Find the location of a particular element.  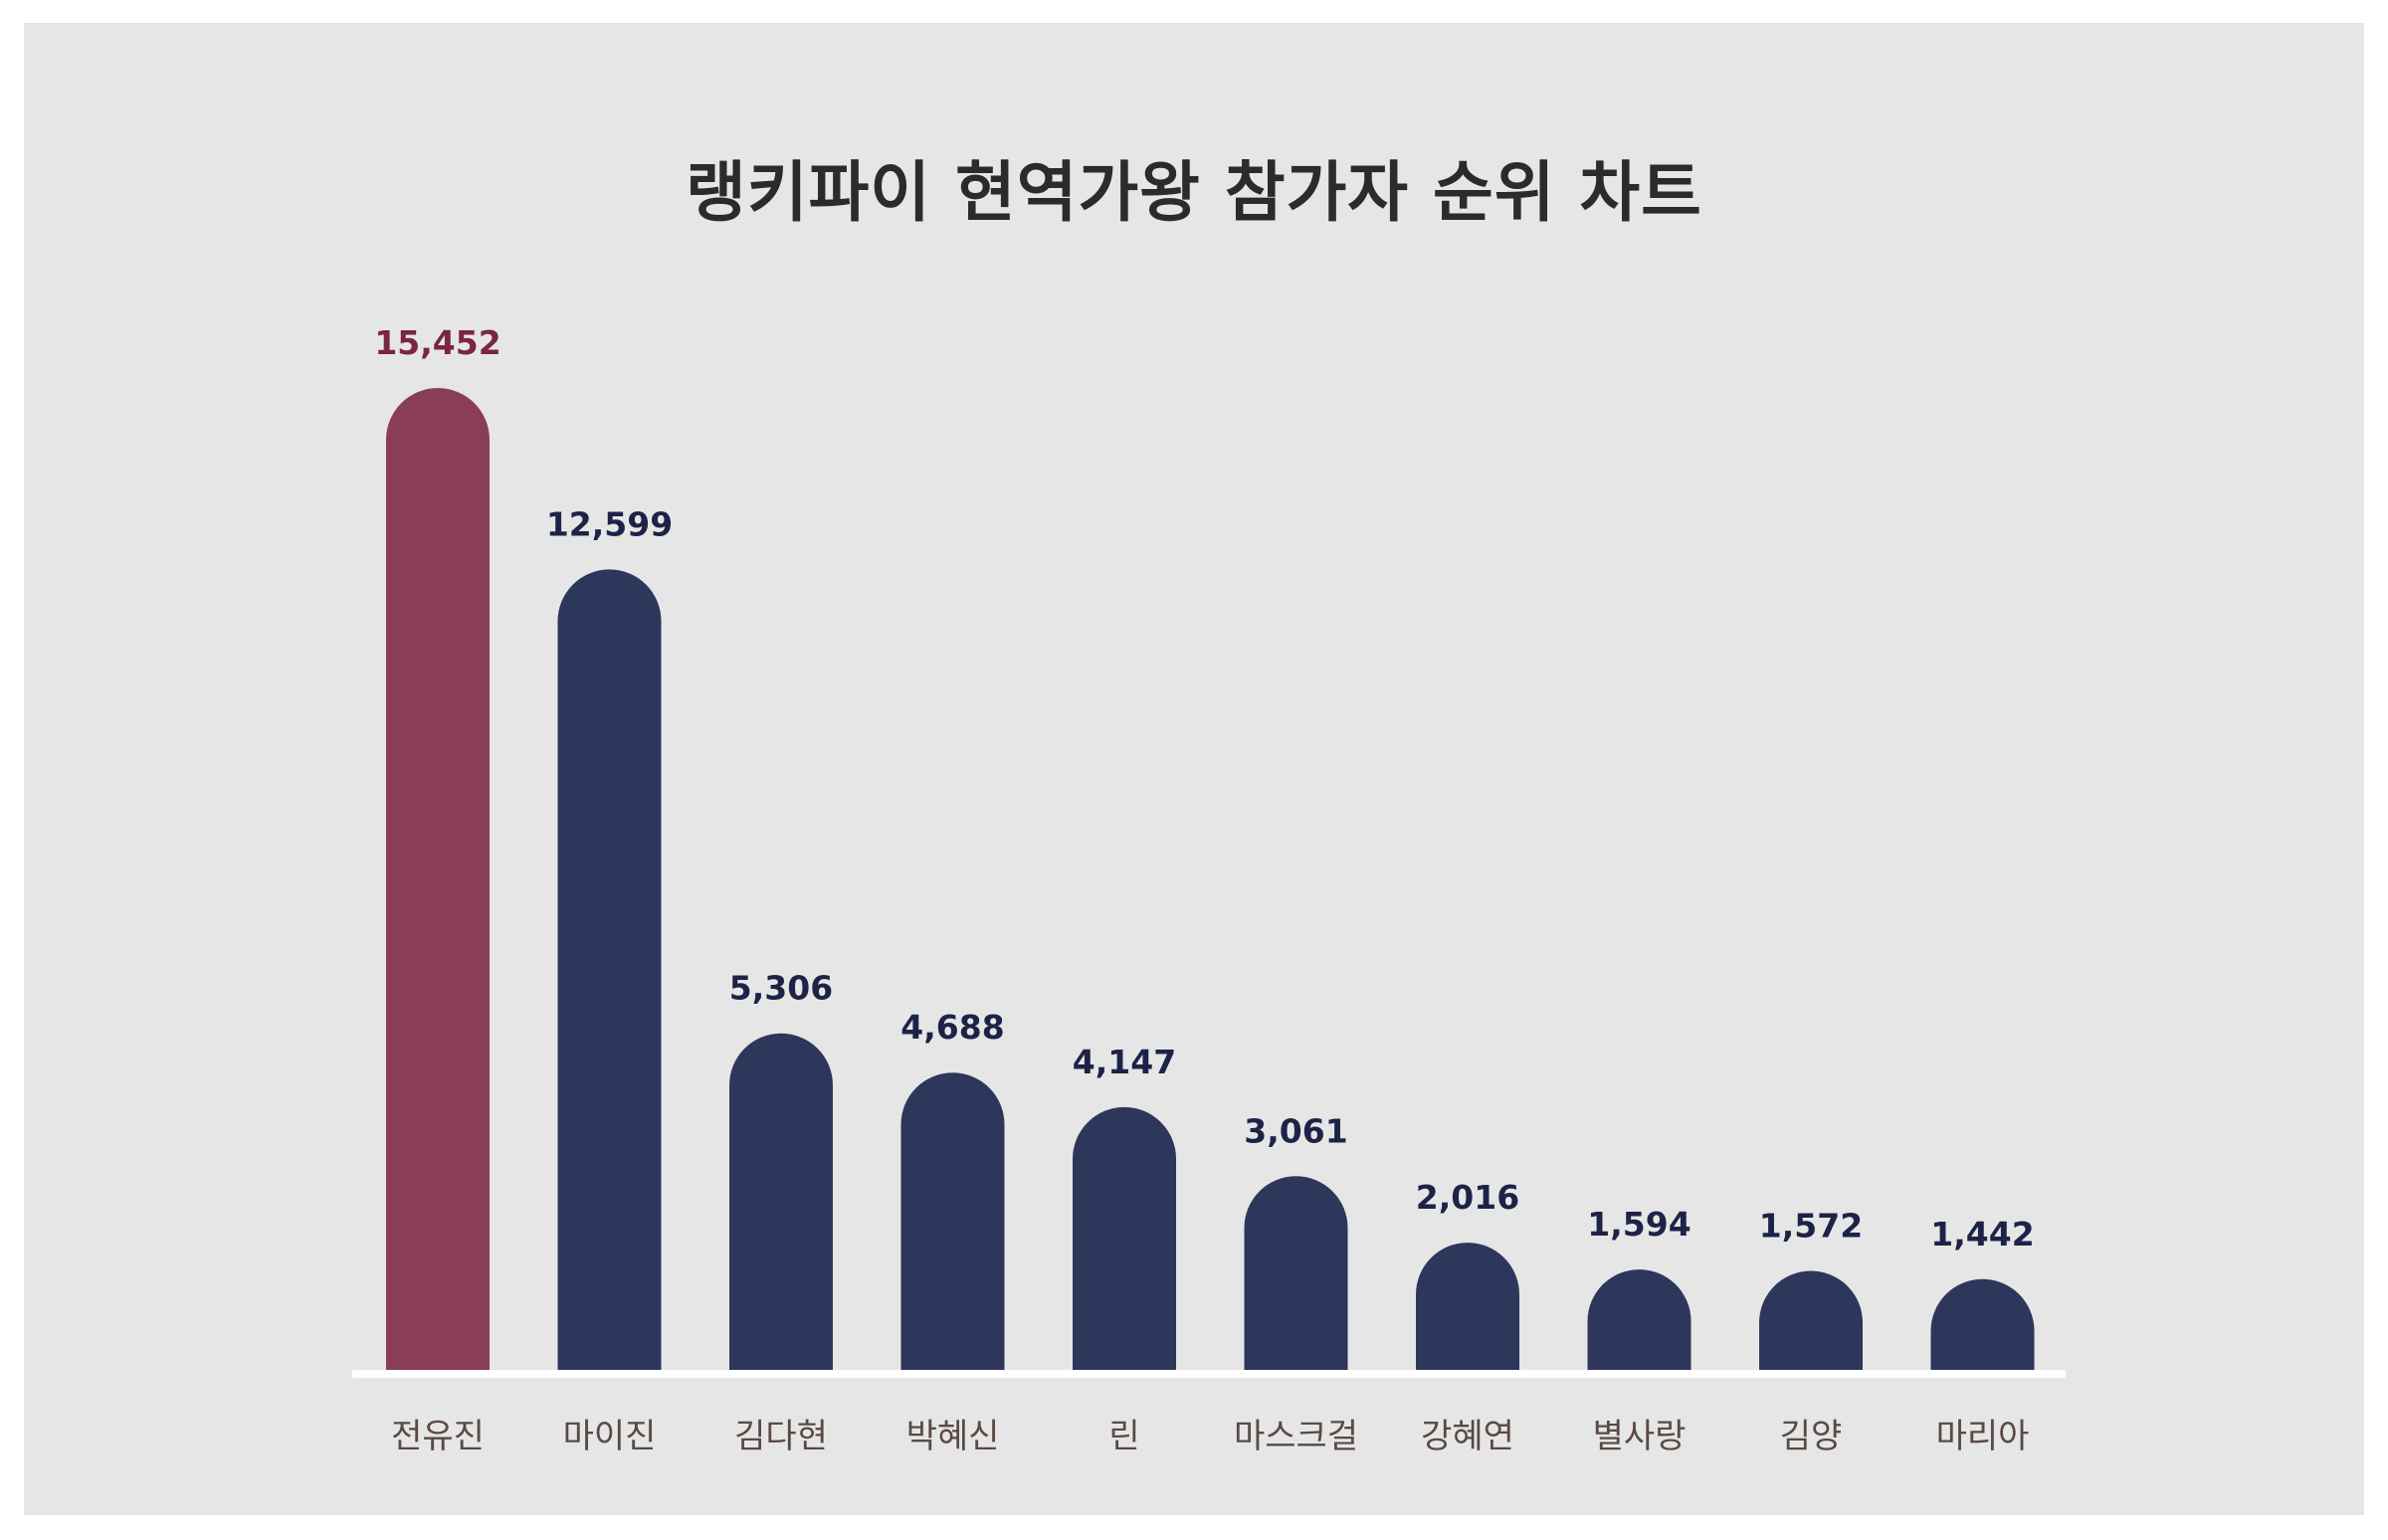

bar-마리아 is located at coordinates (1982, 1324).